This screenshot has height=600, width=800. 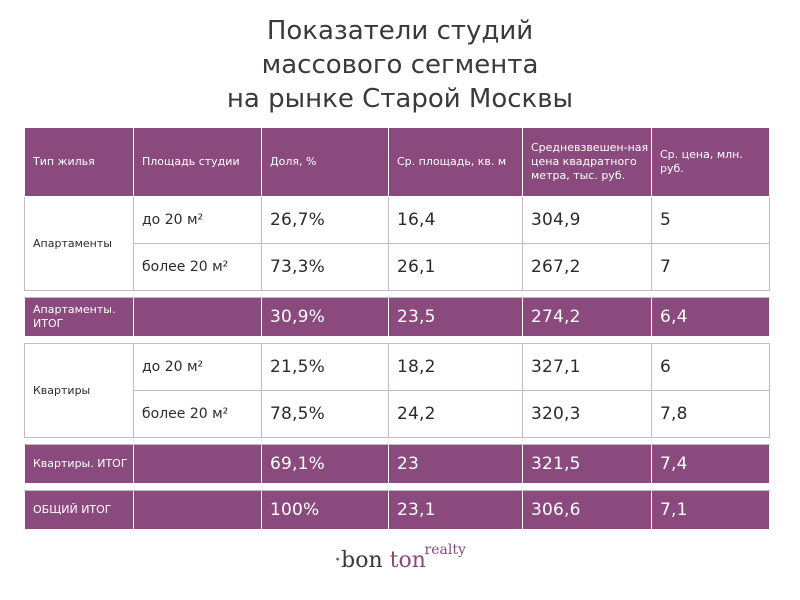 What do you see at coordinates (455, 317) in the screenshot?
I see `avg-area-cell: 23,5` at bounding box center [455, 317].